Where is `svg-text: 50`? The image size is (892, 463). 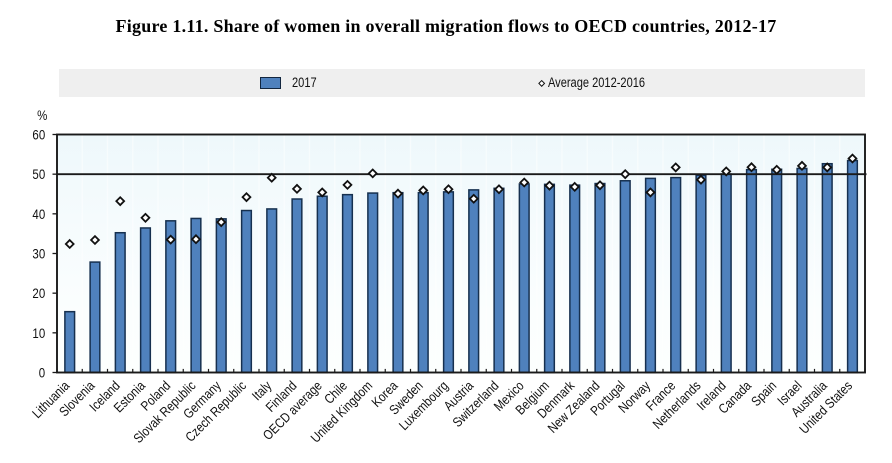 svg-text: 50 is located at coordinates (38, 174).